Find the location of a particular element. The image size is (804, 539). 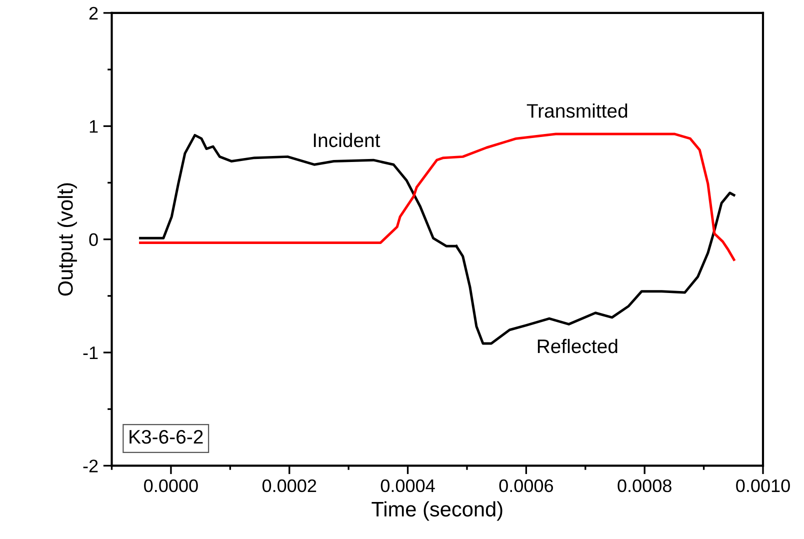

y-tick-label: 1 is located at coordinates (94, 126).